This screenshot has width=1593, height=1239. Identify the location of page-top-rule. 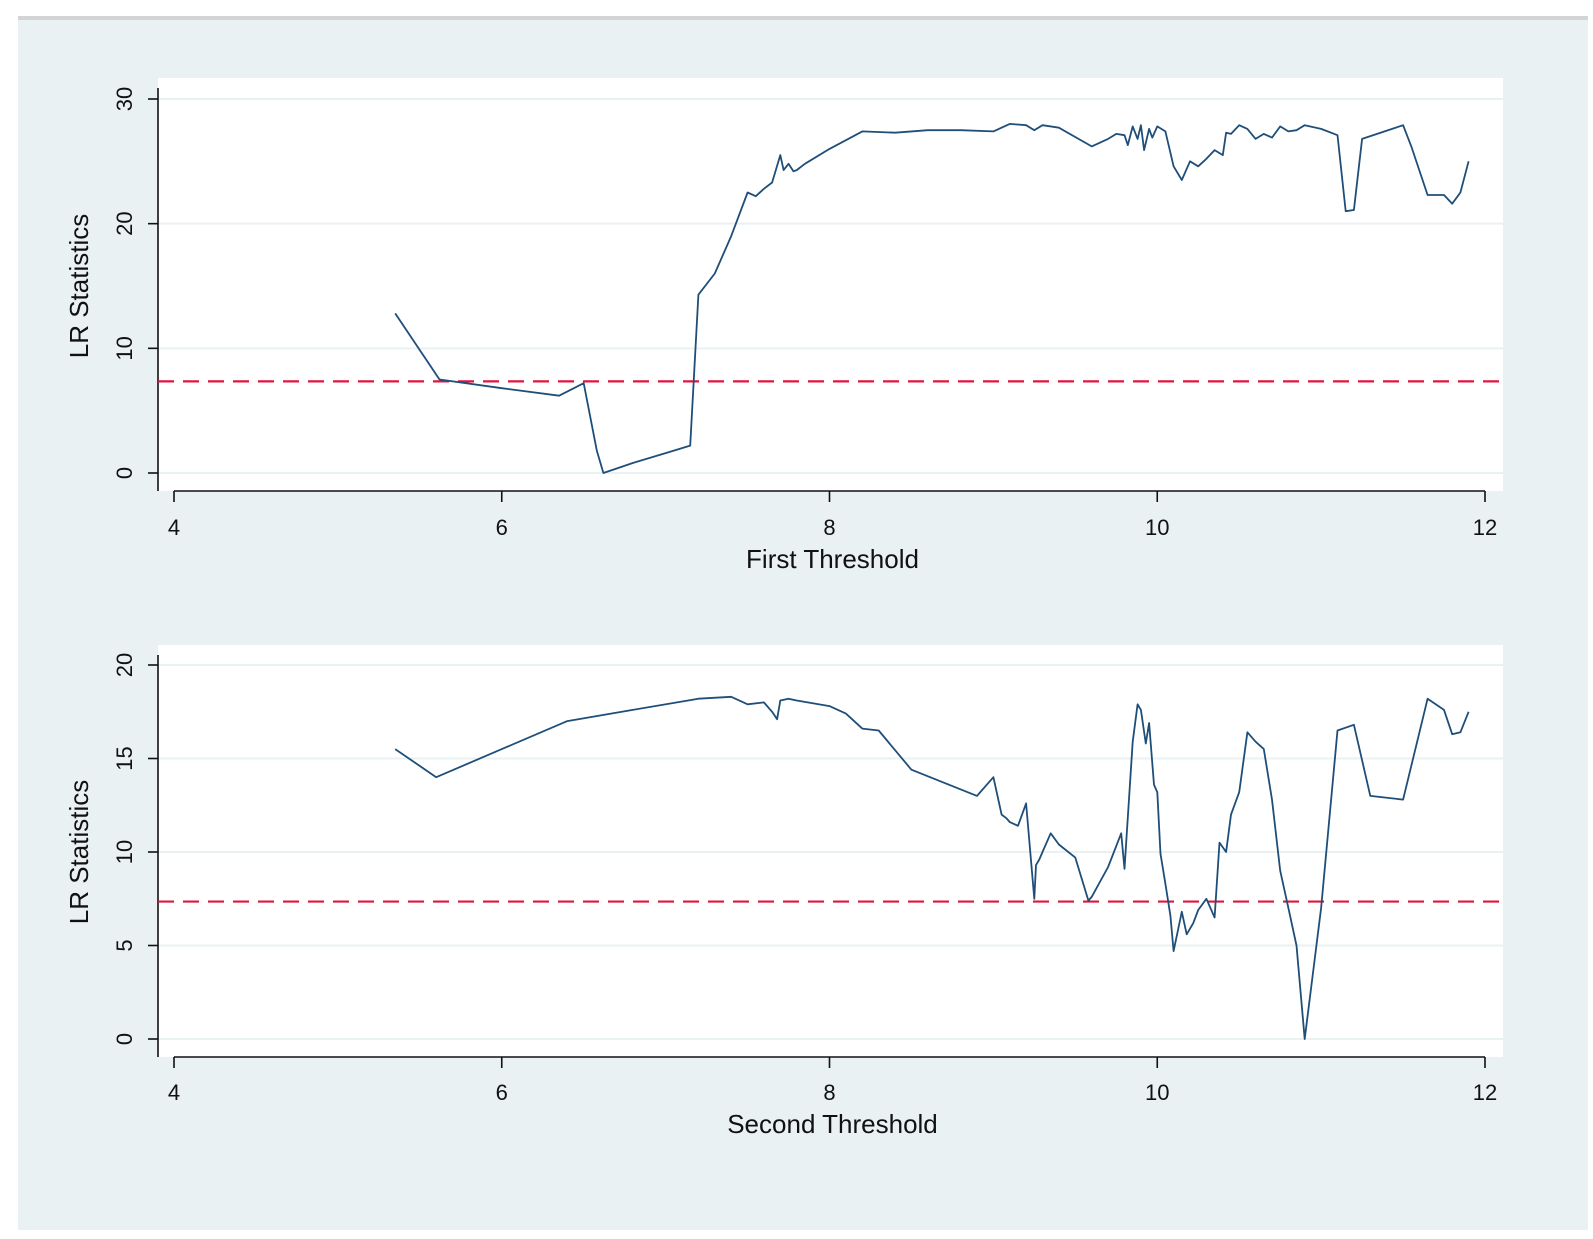
(803, 18).